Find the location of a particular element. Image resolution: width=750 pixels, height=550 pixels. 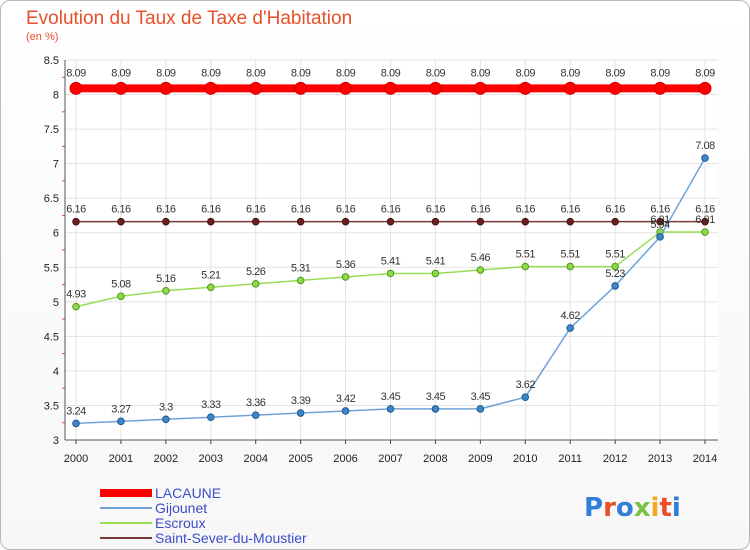

data-label: 7.08 is located at coordinates (705, 146).